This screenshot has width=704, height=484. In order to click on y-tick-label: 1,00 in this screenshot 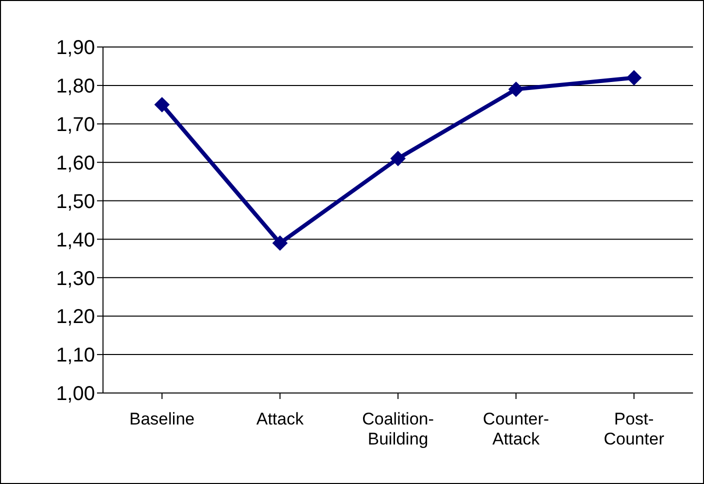, I will do `click(75, 394)`.